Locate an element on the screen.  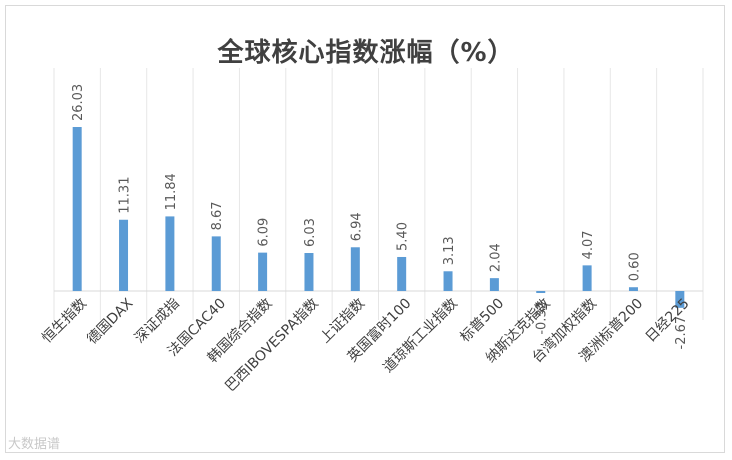
value-label: 6.03 is located at coordinates (310, 232).